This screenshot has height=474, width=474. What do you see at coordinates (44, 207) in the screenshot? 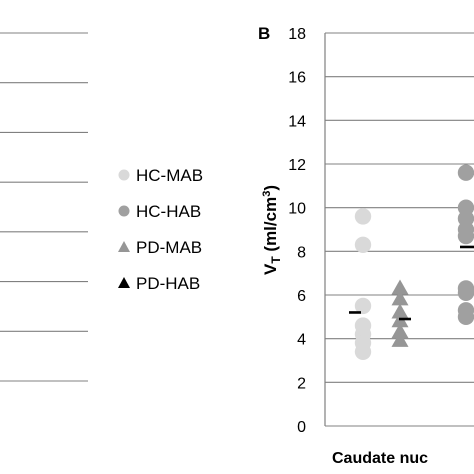
I see `left-panel-gridlines` at bounding box center [44, 207].